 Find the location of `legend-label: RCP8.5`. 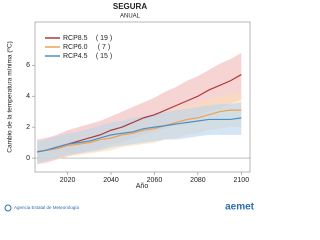

legend-label: RCP8.5 is located at coordinates (75, 38).